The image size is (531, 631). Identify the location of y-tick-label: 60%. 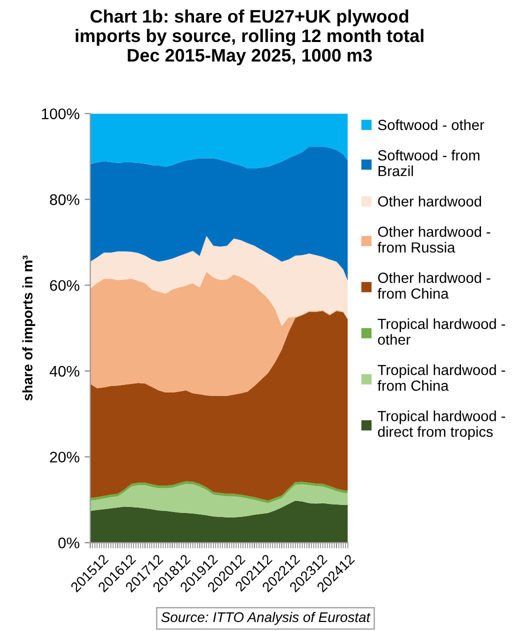
(65, 285).